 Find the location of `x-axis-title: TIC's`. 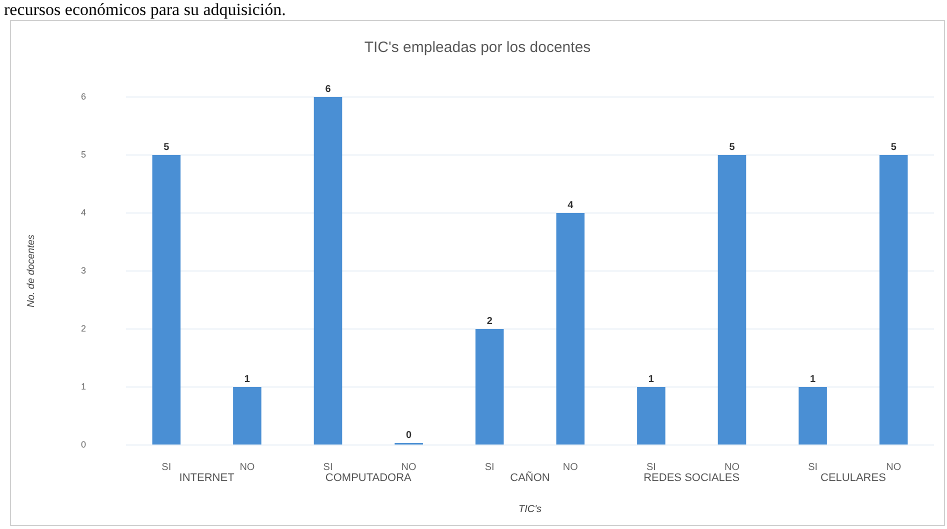

x-axis-title: TIC's is located at coordinates (530, 509).